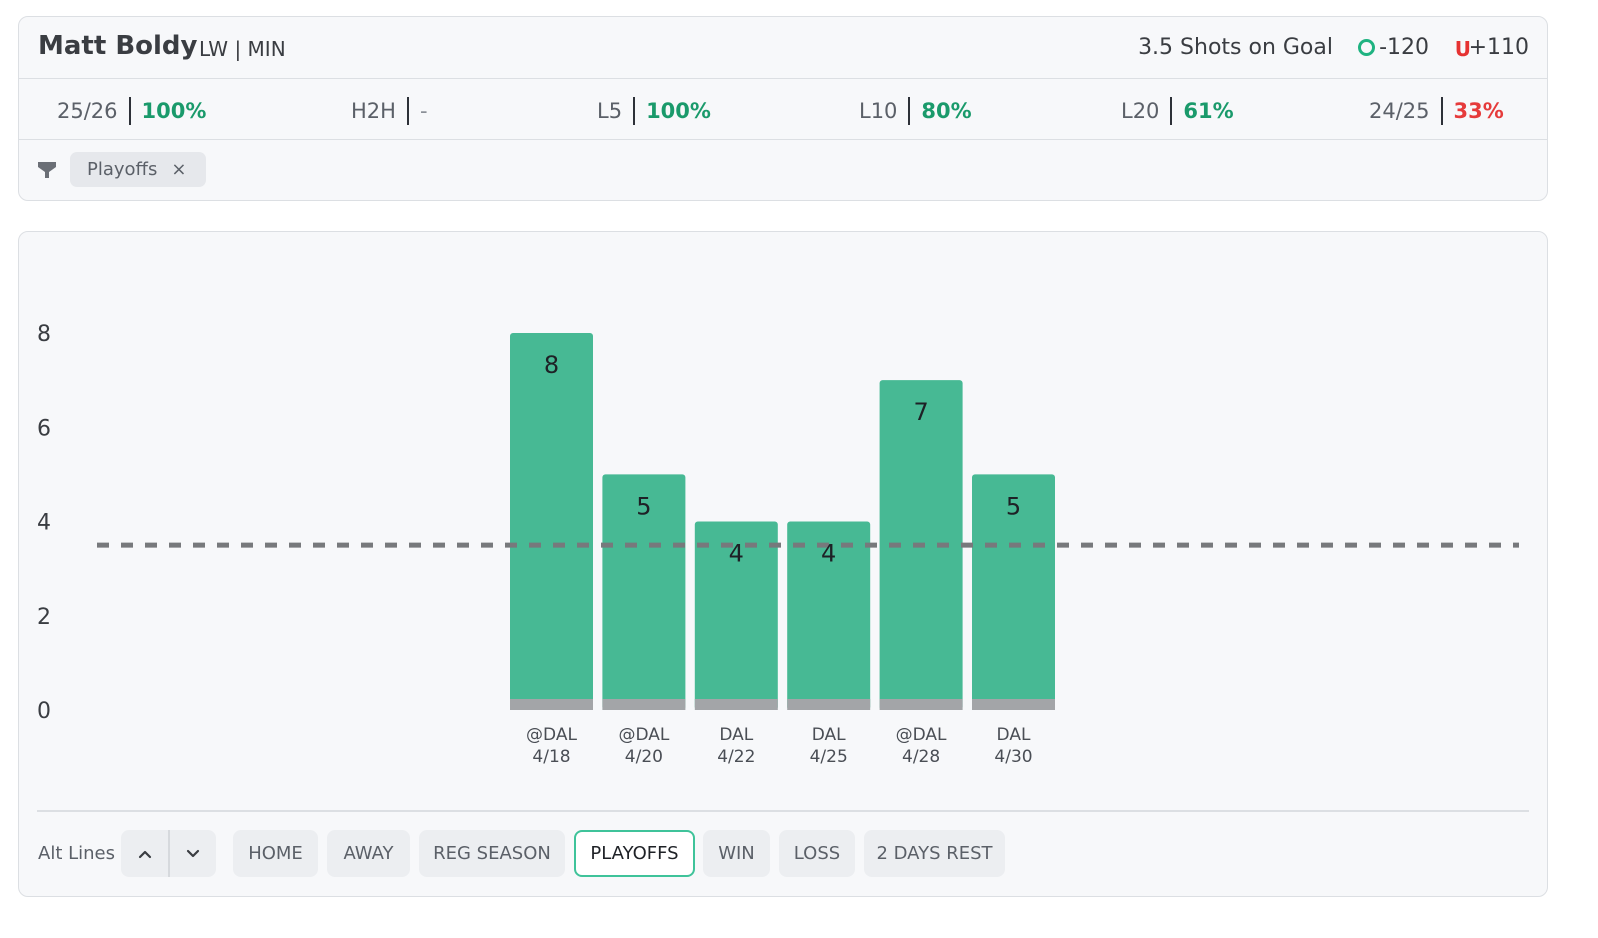  I want to click on filter-chip-label: Playoffs, so click(122, 169).